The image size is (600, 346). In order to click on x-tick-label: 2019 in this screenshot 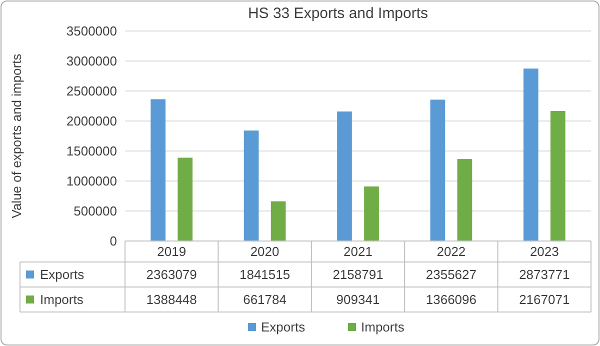, I will do `click(171, 252)`.